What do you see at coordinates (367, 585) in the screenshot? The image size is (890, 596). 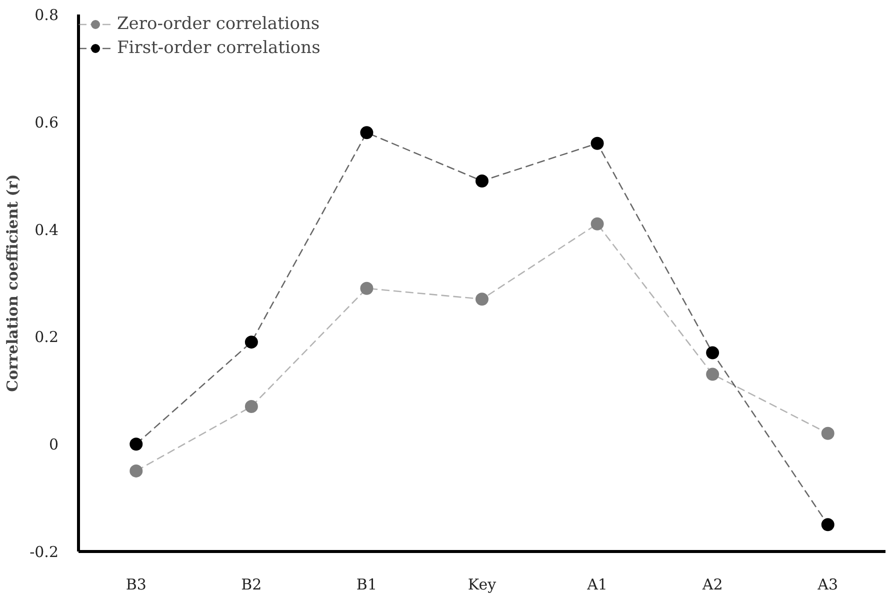 I see `x-tick-label: B1` at bounding box center [367, 585].